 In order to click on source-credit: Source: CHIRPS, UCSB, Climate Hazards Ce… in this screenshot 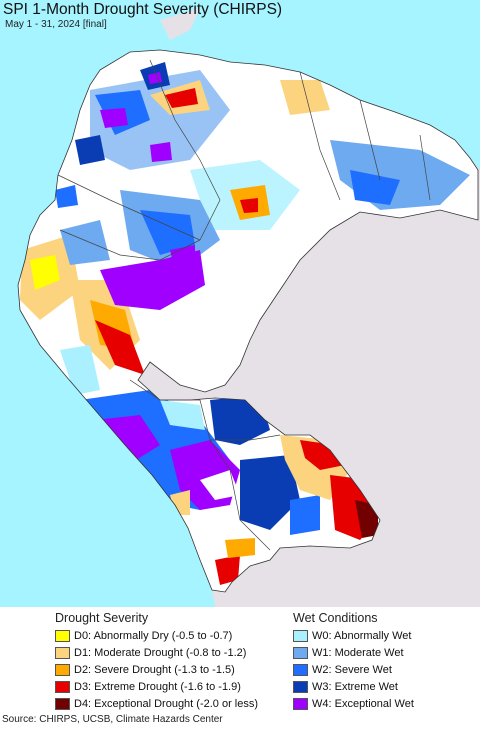, I will do `click(112, 719)`.